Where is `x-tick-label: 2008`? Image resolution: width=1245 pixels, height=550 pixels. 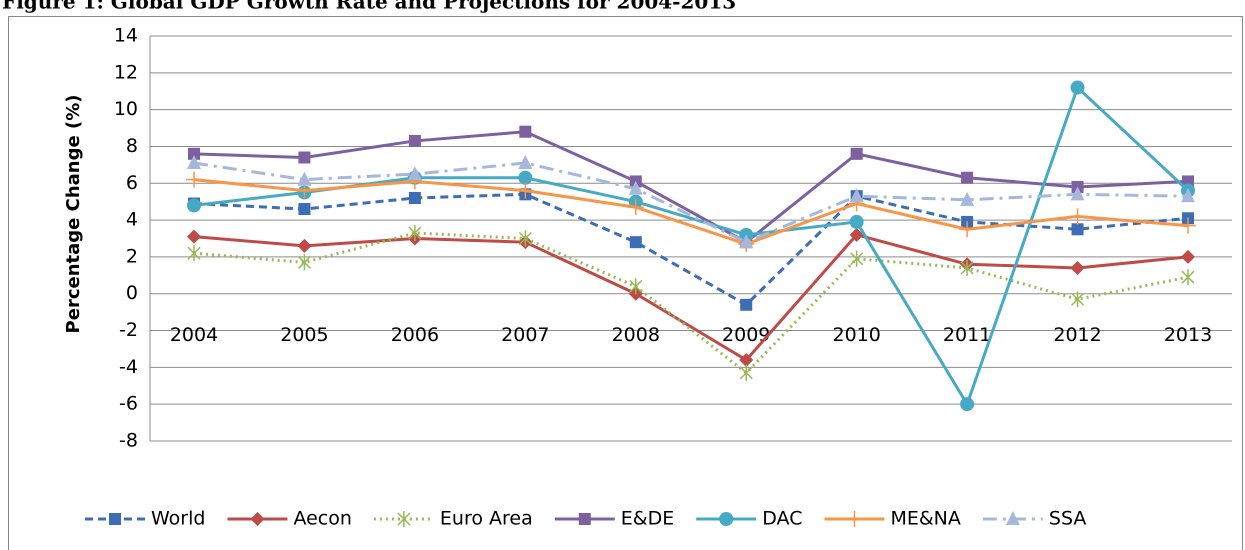 x-tick-label: 2008 is located at coordinates (636, 335).